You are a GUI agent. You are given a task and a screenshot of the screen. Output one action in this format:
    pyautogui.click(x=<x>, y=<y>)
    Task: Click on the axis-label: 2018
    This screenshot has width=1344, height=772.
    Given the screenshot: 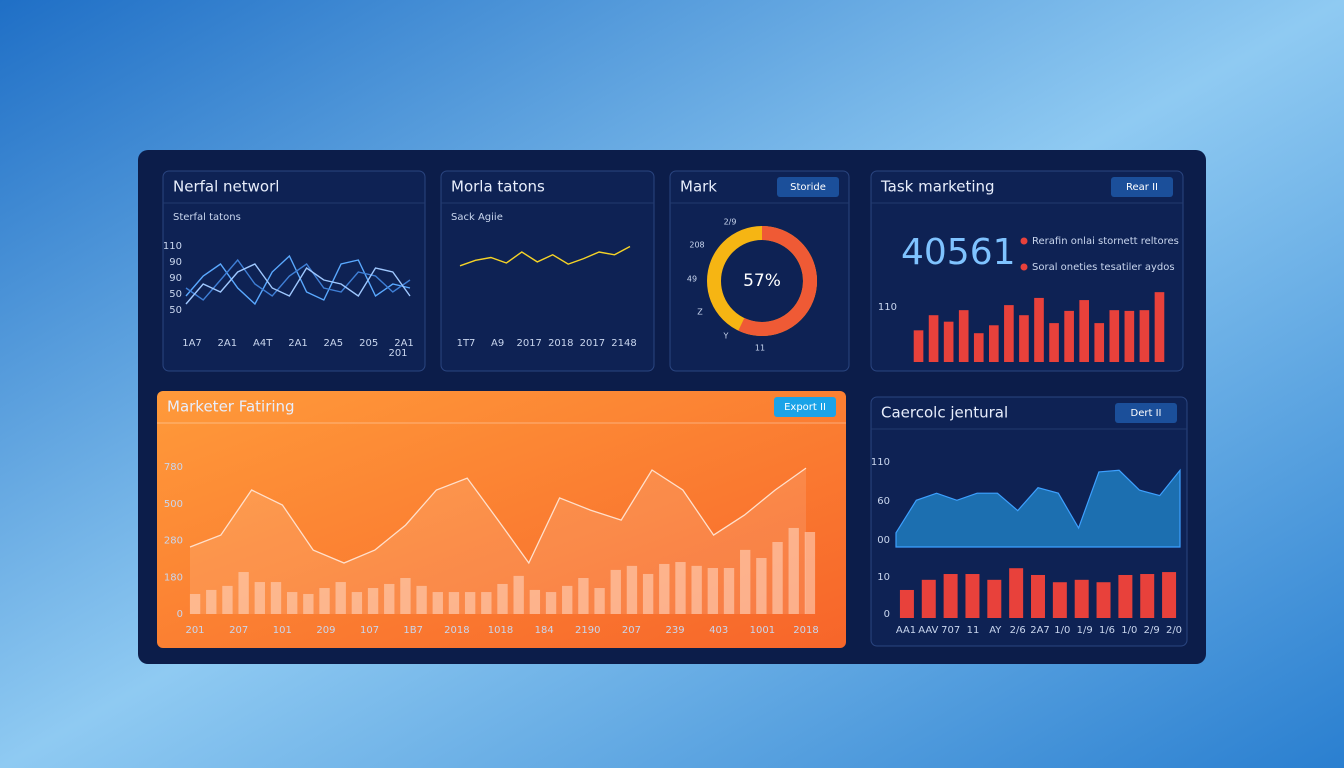 What is the action you would take?
    pyautogui.click(x=456, y=630)
    